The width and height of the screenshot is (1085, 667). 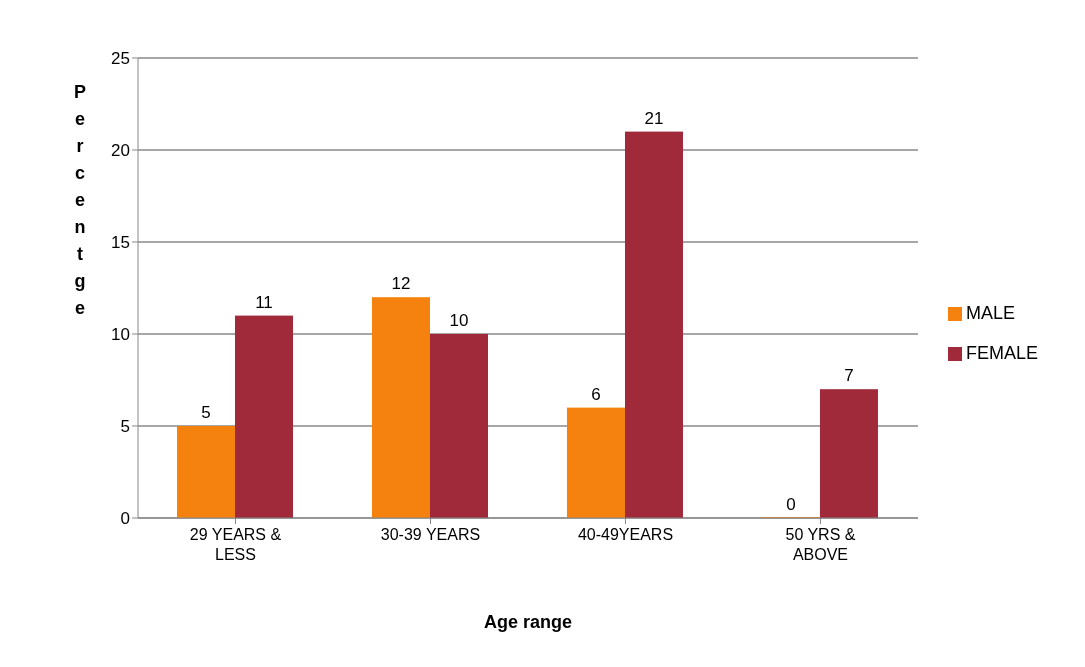 What do you see at coordinates (120, 243) in the screenshot?
I see `y-tick-label: 15` at bounding box center [120, 243].